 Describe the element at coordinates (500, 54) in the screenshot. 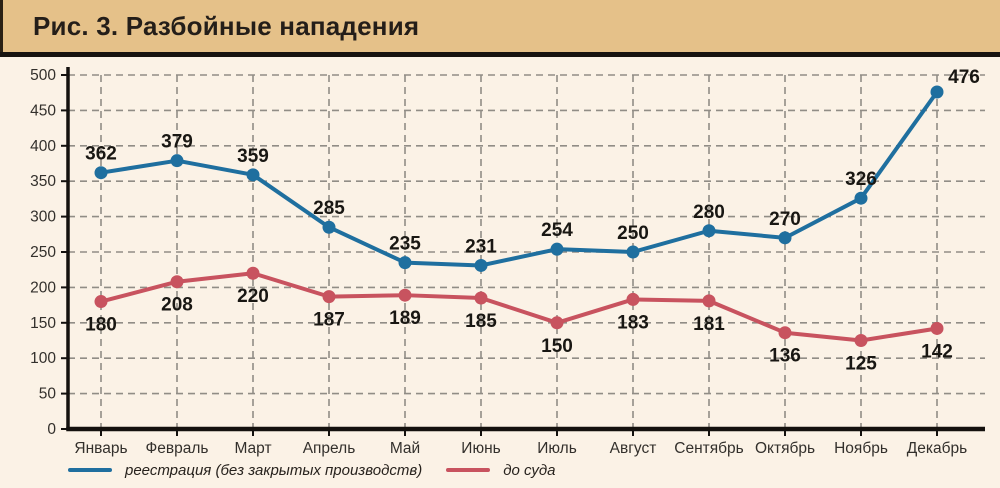

I see `header-divider` at that location.